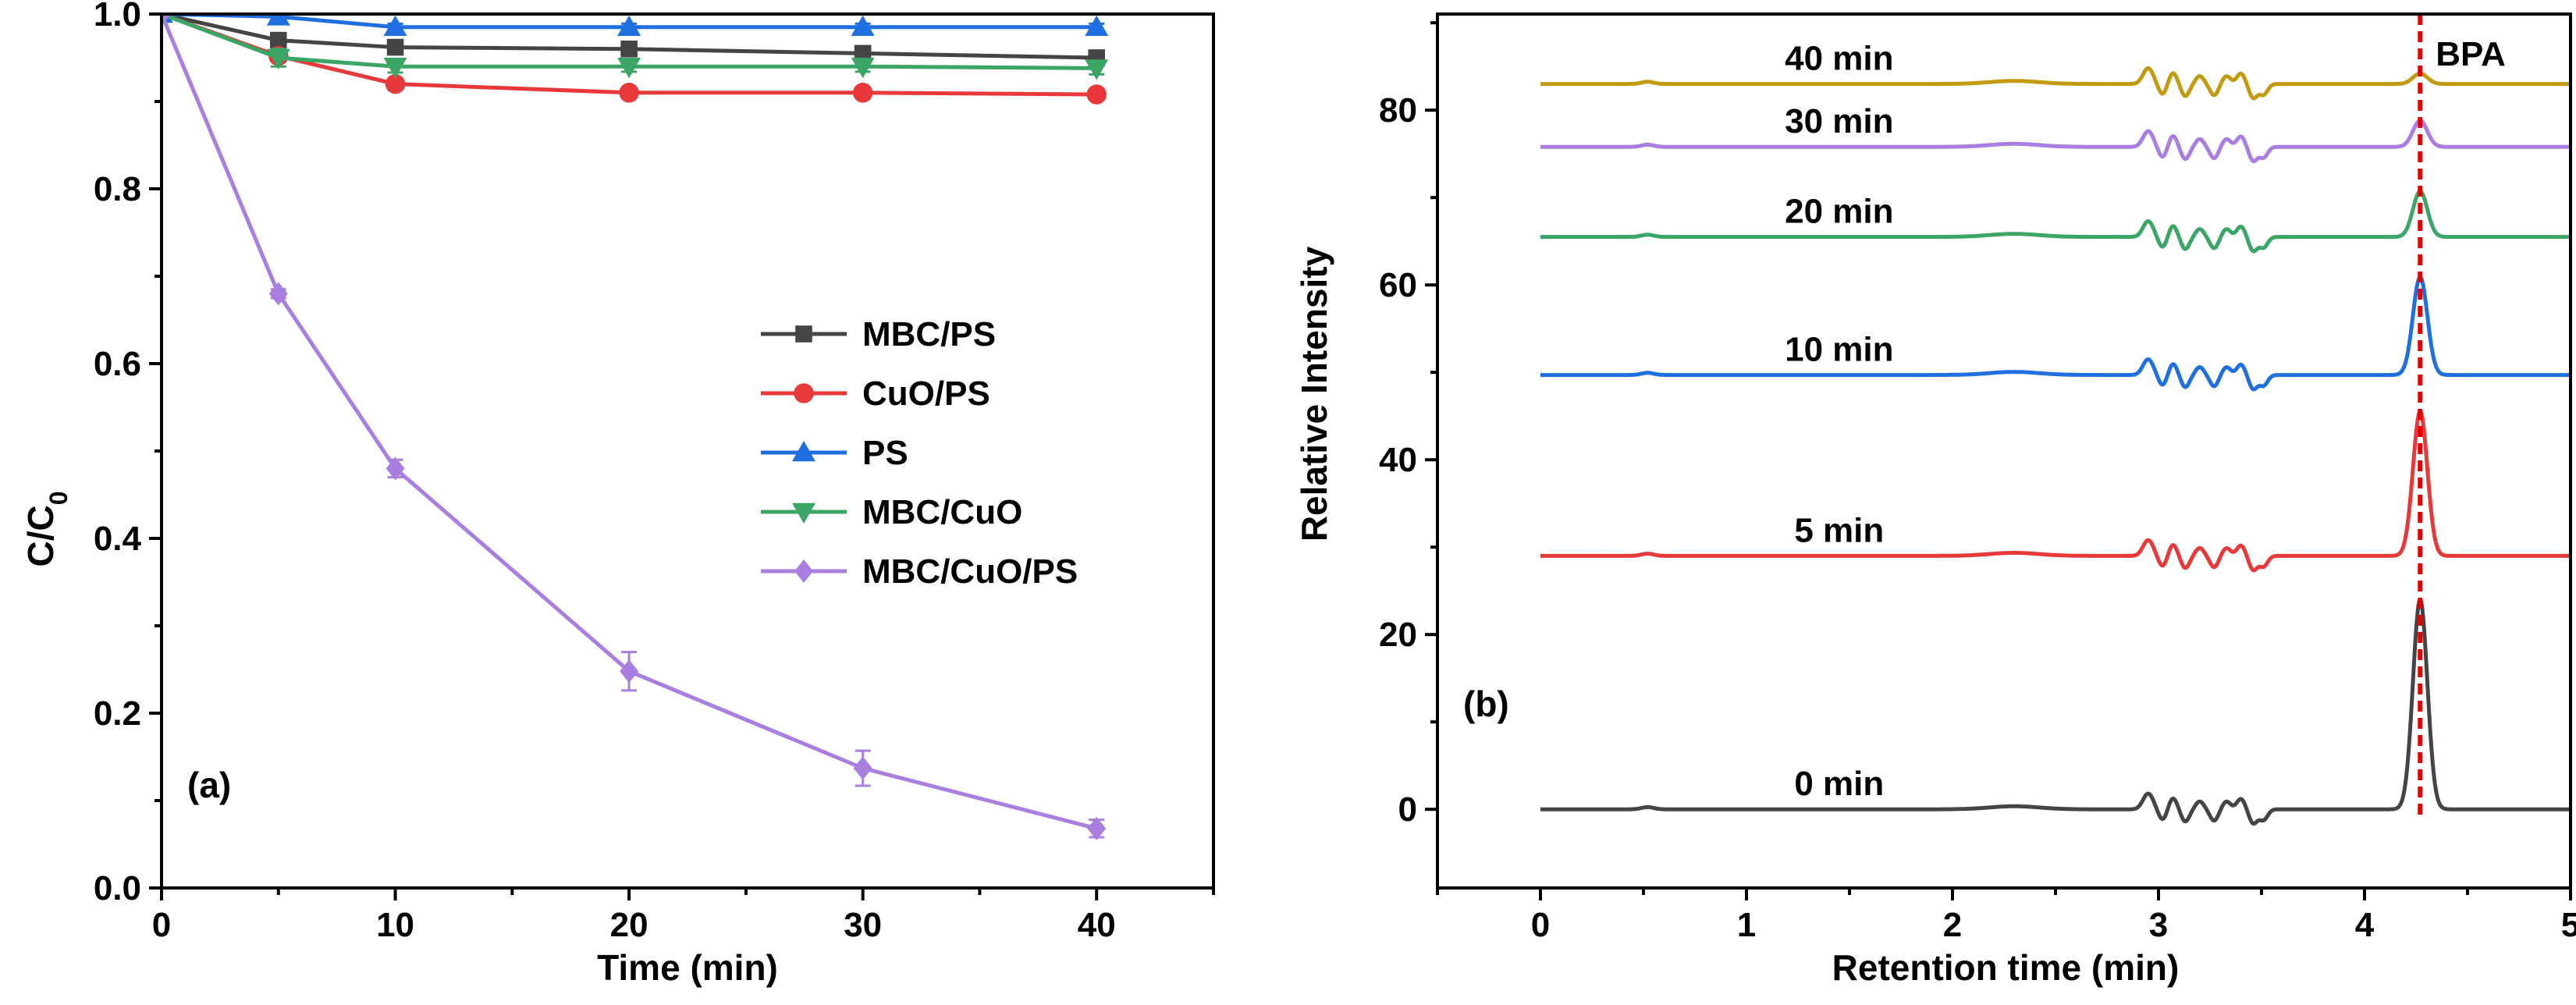 This screenshot has height=1005, width=2576. I want to click on trace-label-5-min: 5 min, so click(1839, 530).